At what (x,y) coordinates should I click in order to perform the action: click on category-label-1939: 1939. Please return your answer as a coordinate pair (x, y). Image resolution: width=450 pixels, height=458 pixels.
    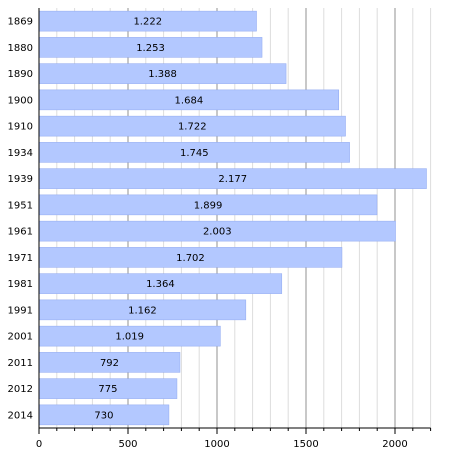
    Looking at the image, I should click on (20, 179).